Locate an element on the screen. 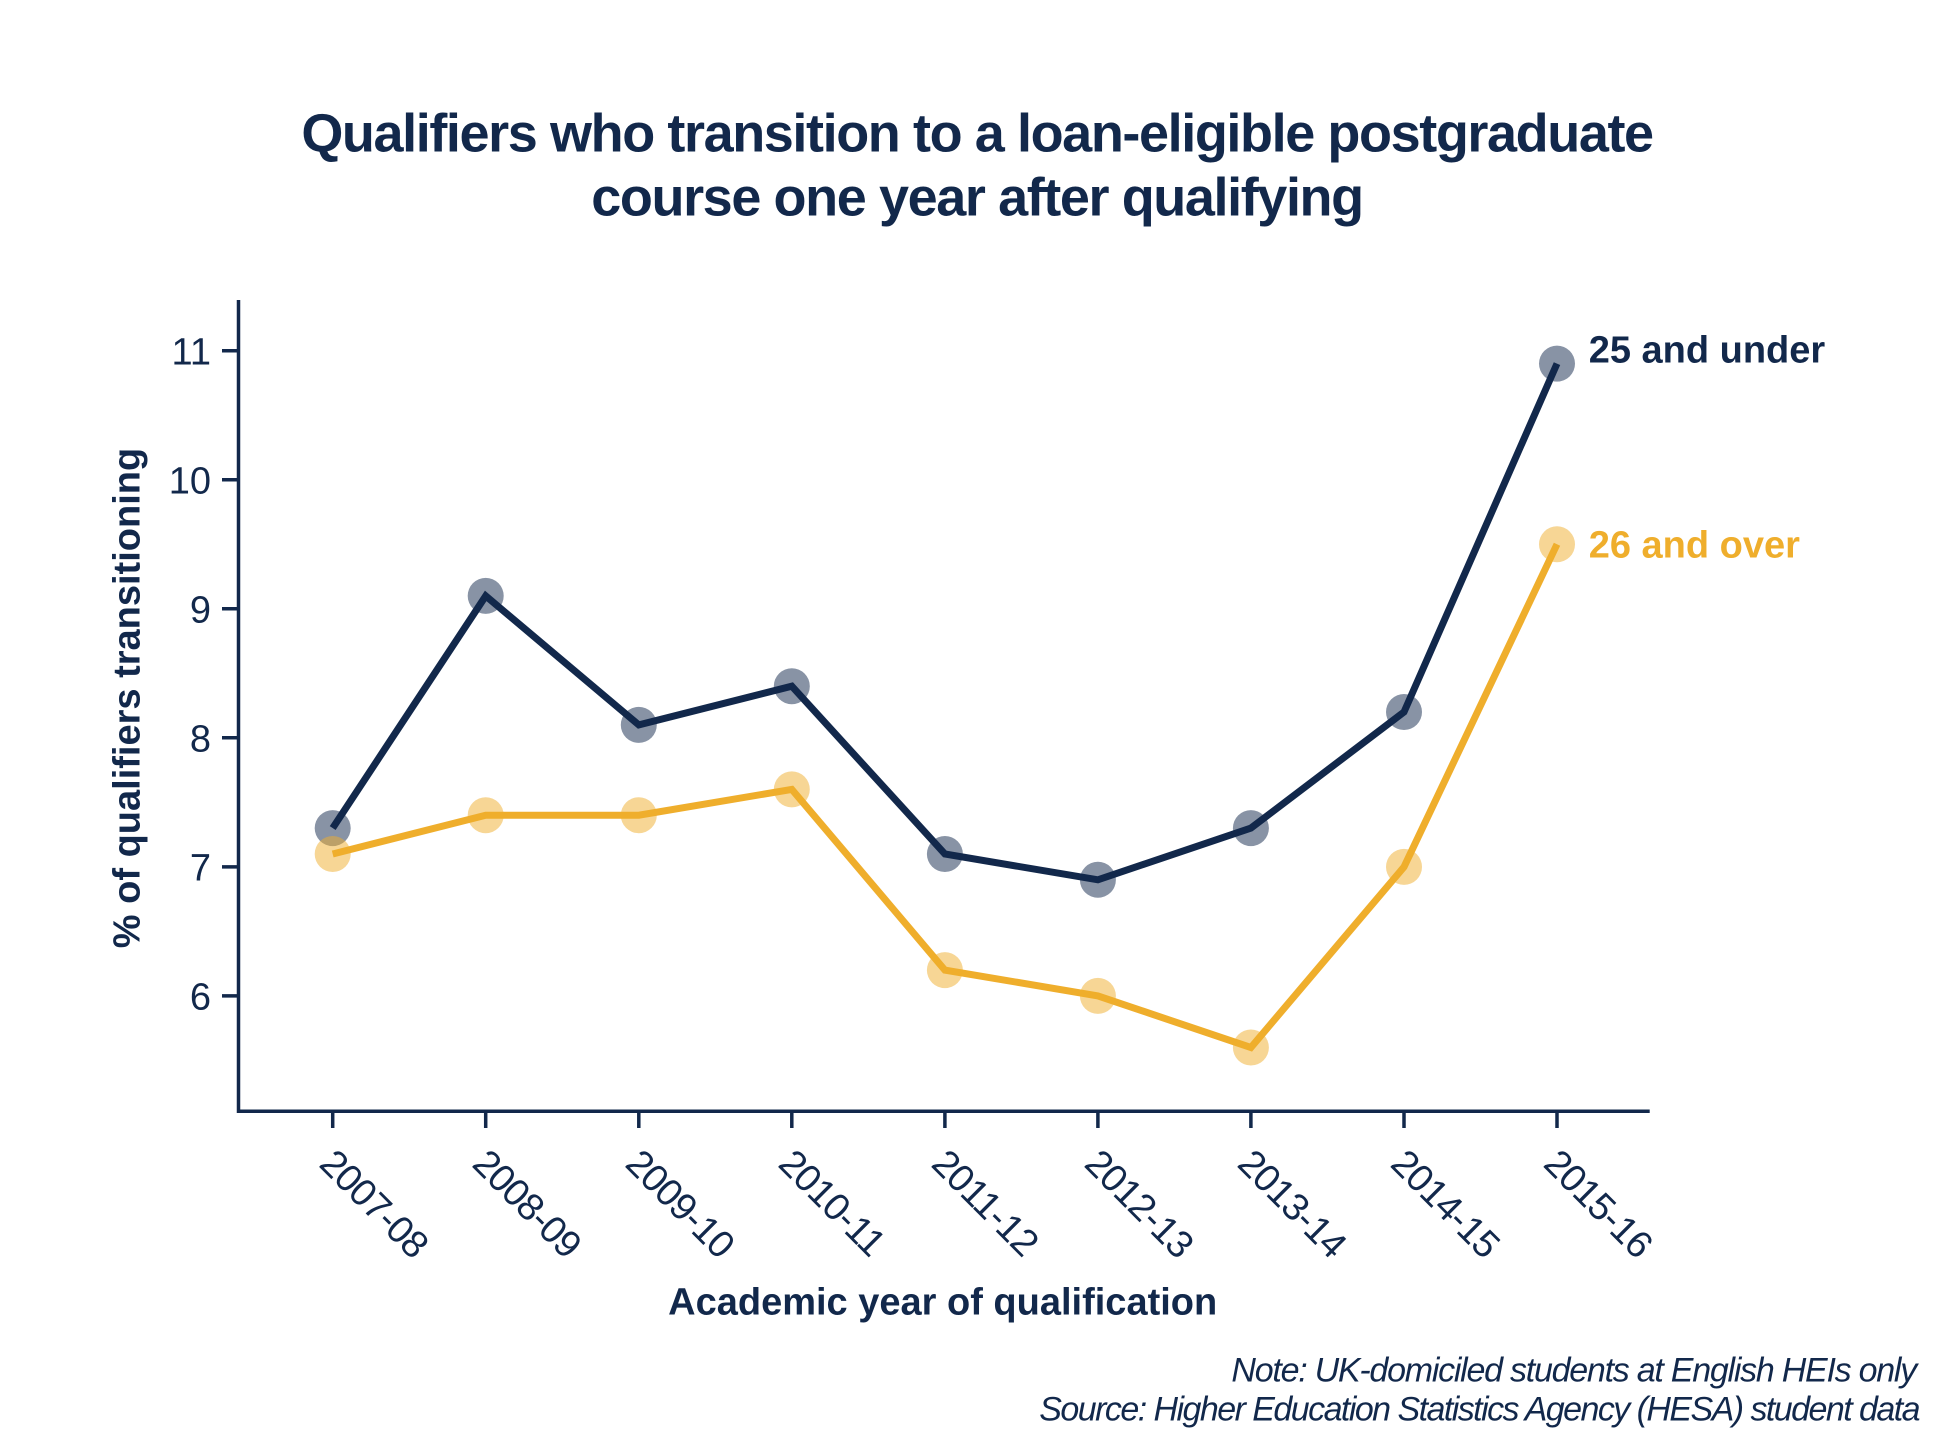 The height and width of the screenshot is (1440, 1950). svg-text: 11 is located at coordinates (191, 353).